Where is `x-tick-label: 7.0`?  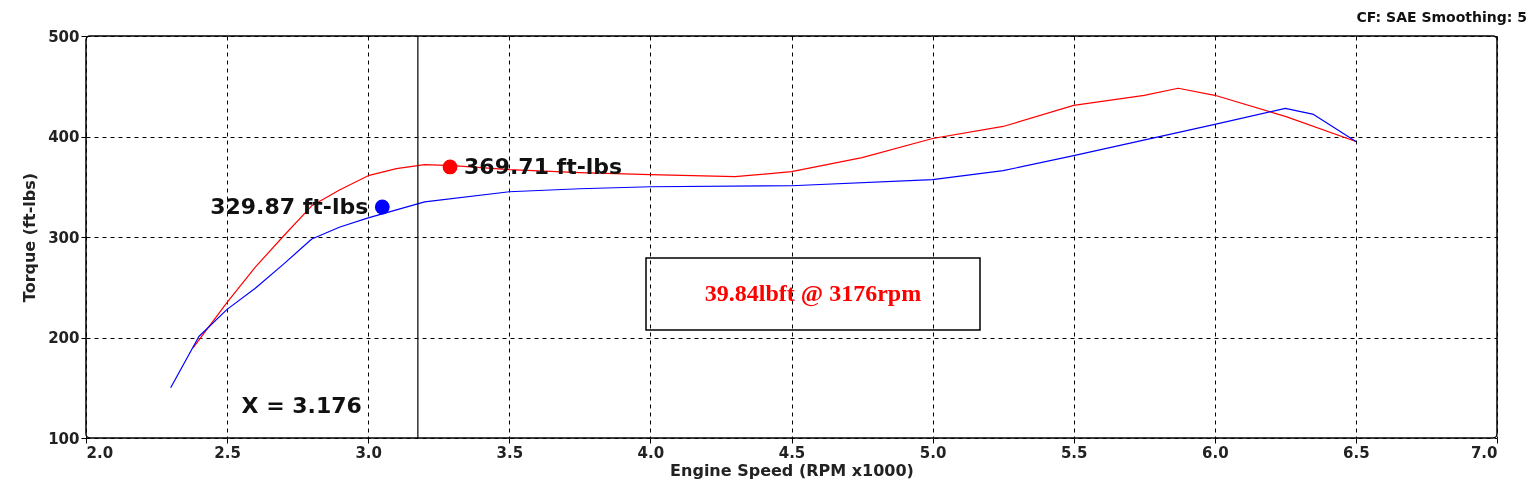 x-tick-label: 7.0 is located at coordinates (1484, 452).